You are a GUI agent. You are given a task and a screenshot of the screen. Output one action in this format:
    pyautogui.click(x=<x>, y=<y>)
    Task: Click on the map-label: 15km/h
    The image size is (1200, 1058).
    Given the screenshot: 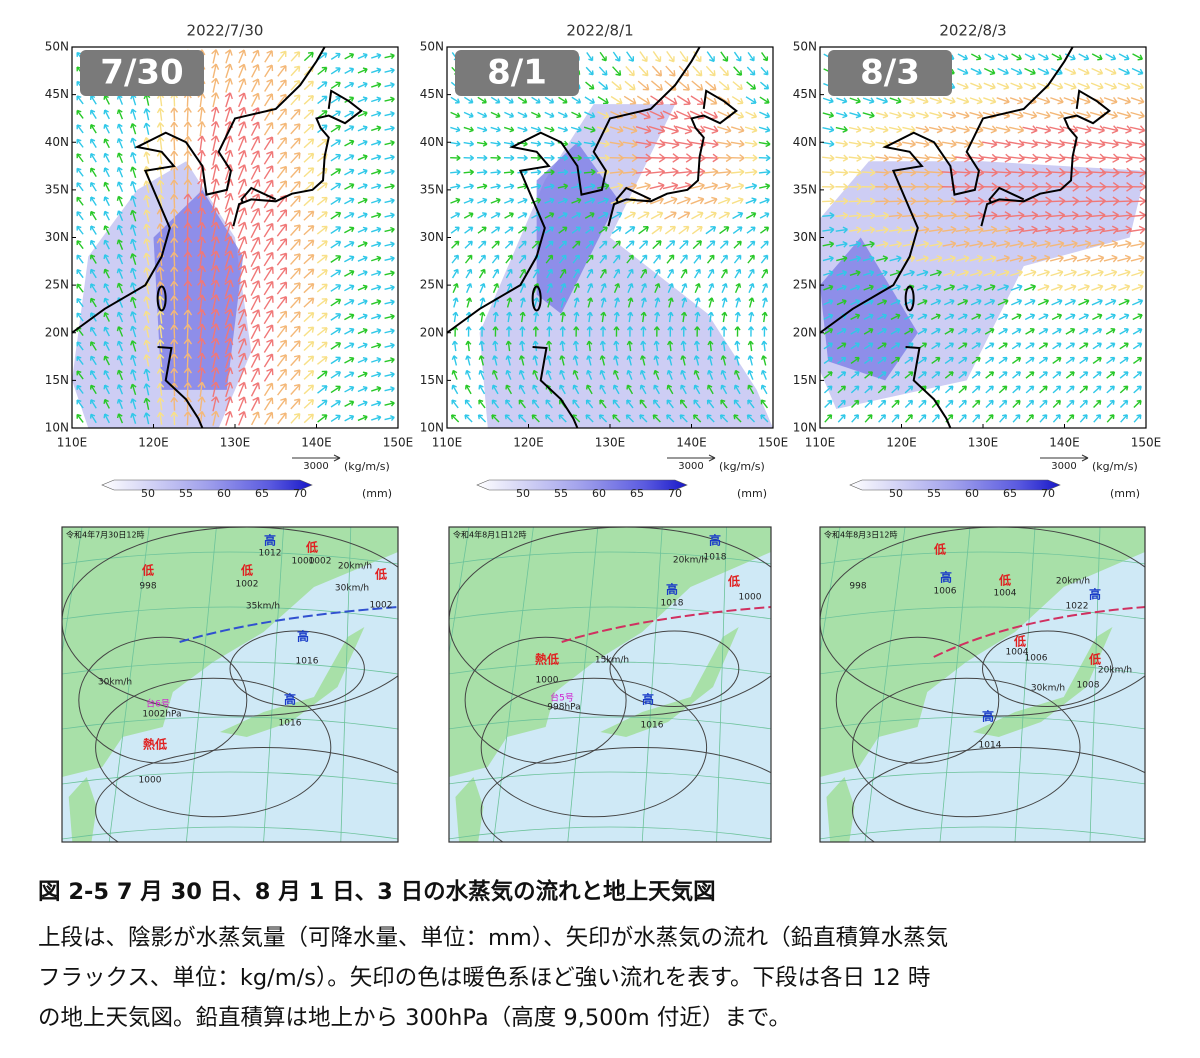 What is the action you would take?
    pyautogui.click(x=612, y=661)
    